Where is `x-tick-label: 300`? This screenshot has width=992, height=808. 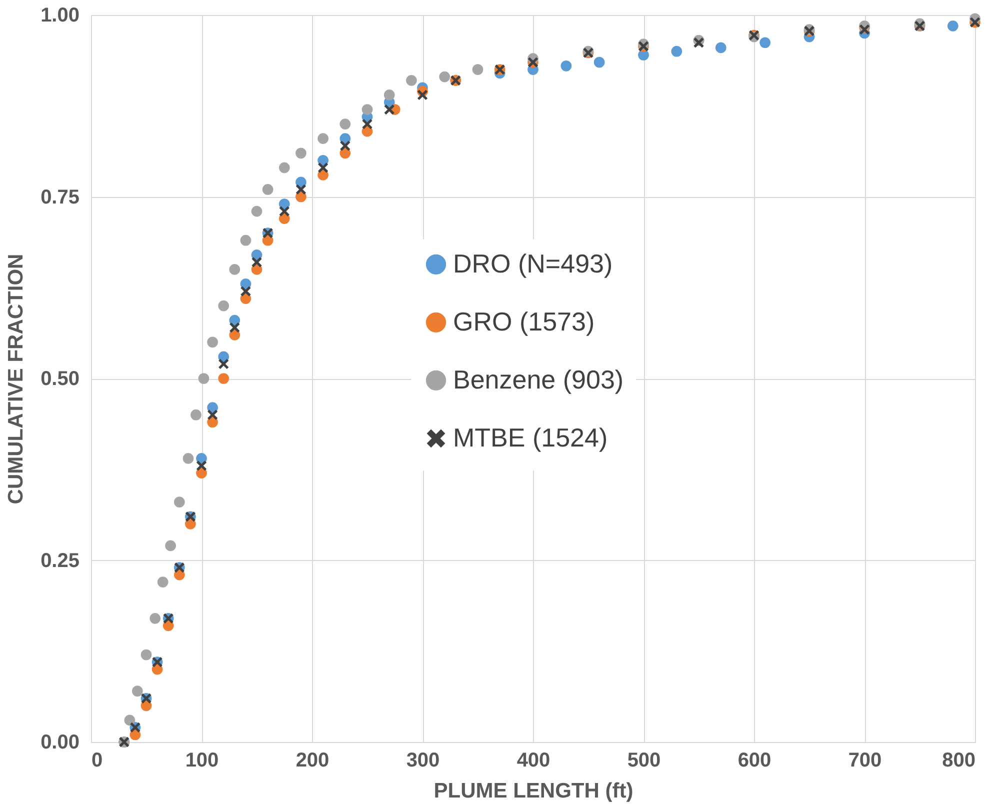 x-tick-label: 300 is located at coordinates (423, 761).